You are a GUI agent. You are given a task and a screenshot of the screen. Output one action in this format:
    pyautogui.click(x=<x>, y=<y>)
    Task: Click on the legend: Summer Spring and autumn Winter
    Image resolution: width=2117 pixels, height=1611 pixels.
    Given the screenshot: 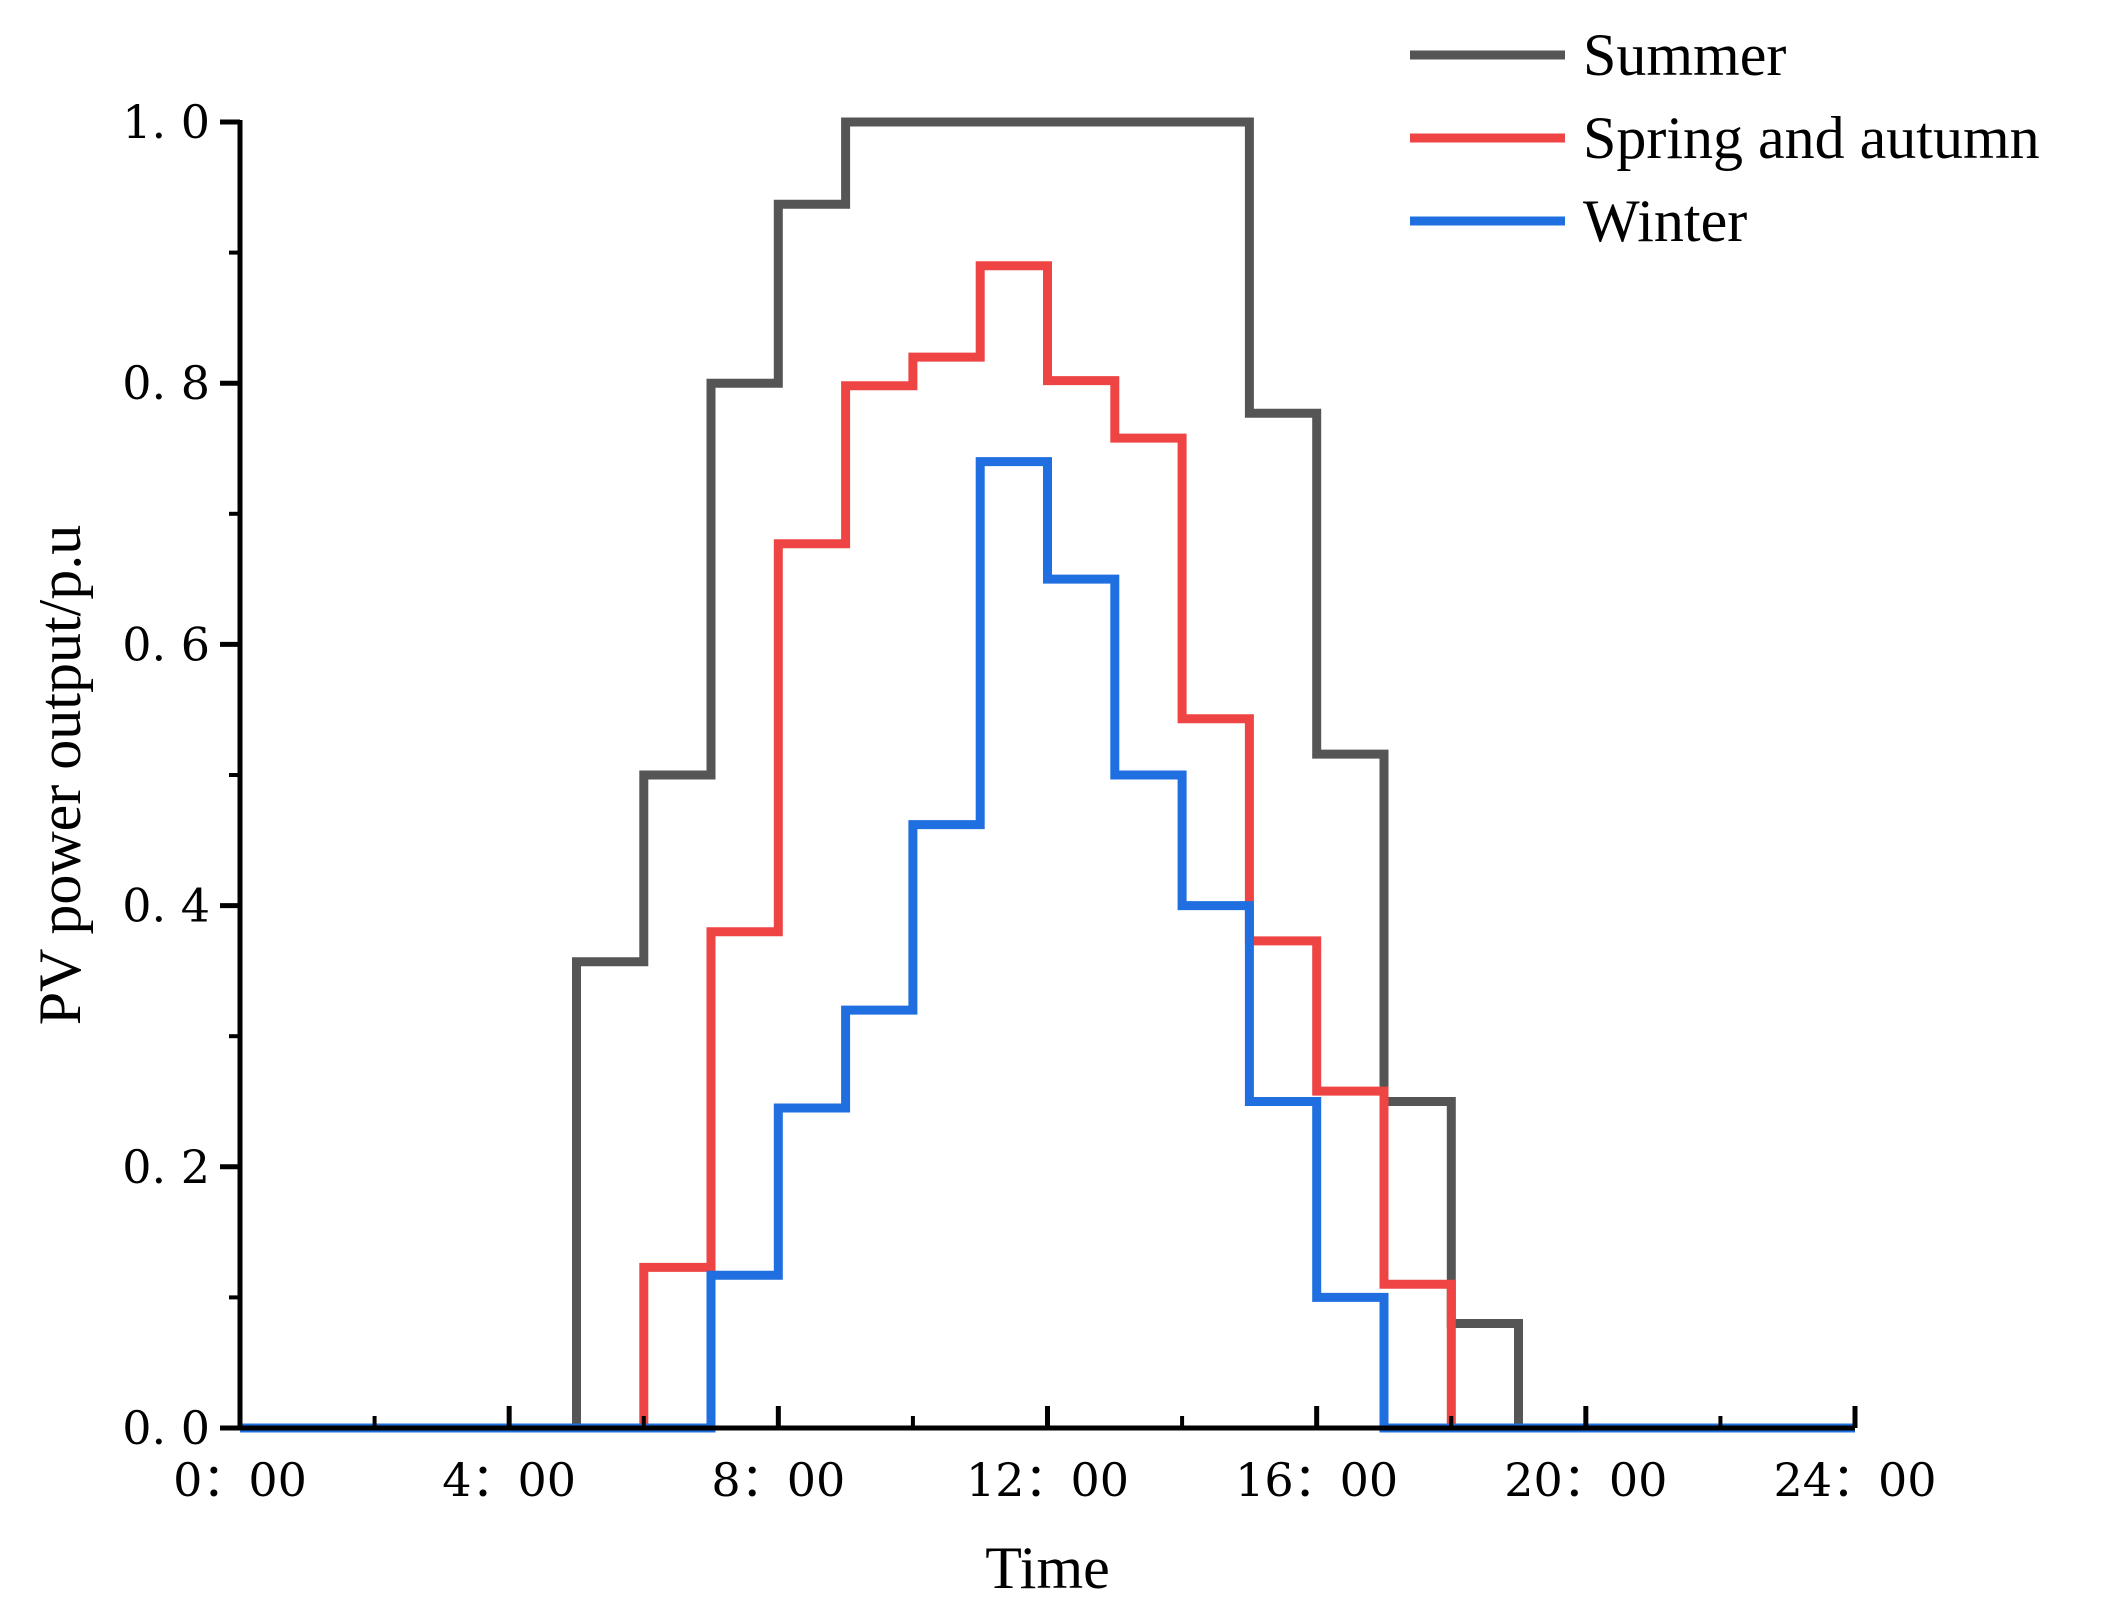 What is the action you would take?
    pyautogui.click(x=1725, y=138)
    